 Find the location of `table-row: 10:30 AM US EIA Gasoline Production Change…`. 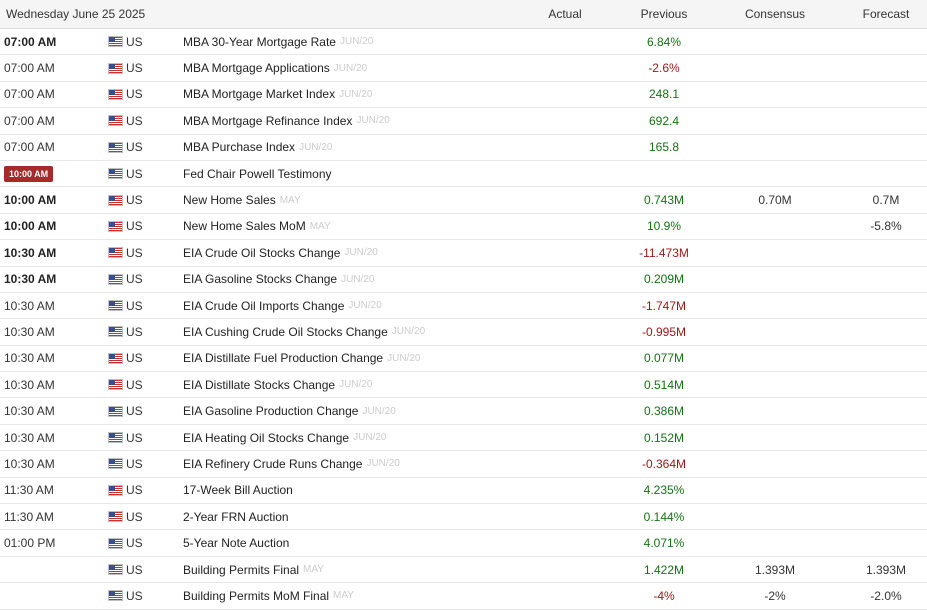

table-row: 10:30 AM US EIA Gasoline Production Change… is located at coordinates (463, 411).